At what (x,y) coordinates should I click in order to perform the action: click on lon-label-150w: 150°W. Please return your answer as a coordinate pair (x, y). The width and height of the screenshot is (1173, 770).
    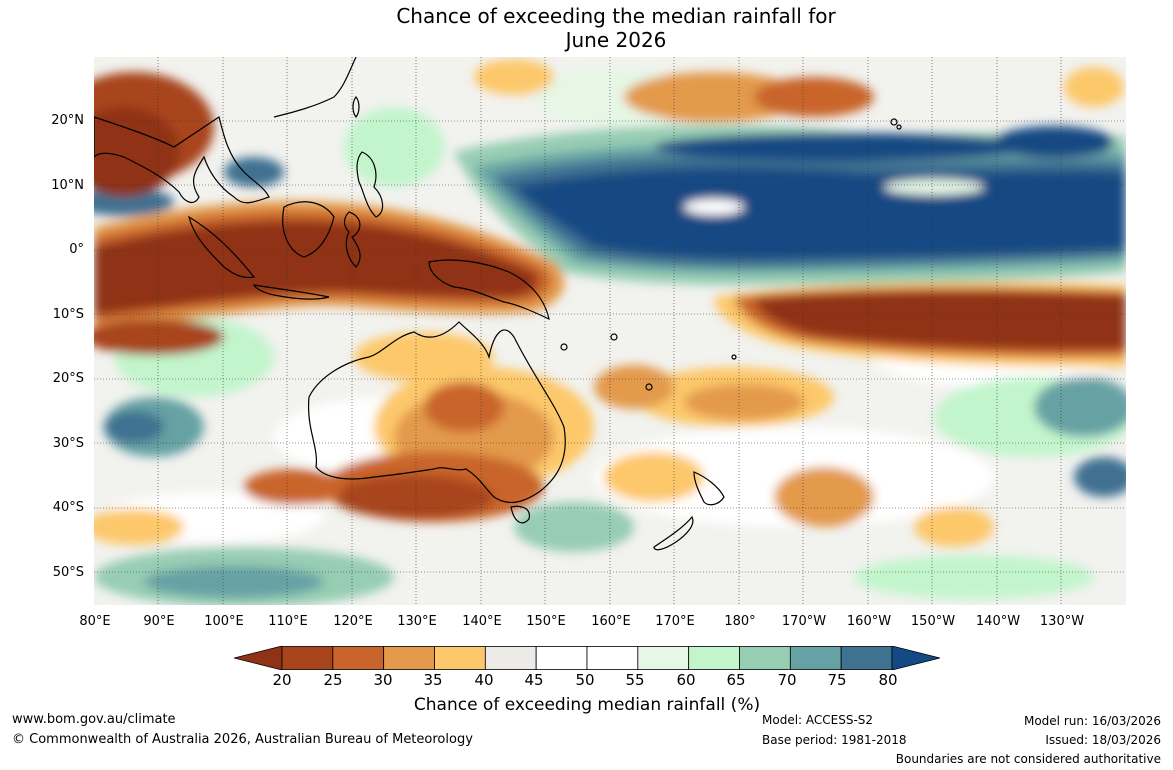
    Looking at the image, I should click on (933, 621).